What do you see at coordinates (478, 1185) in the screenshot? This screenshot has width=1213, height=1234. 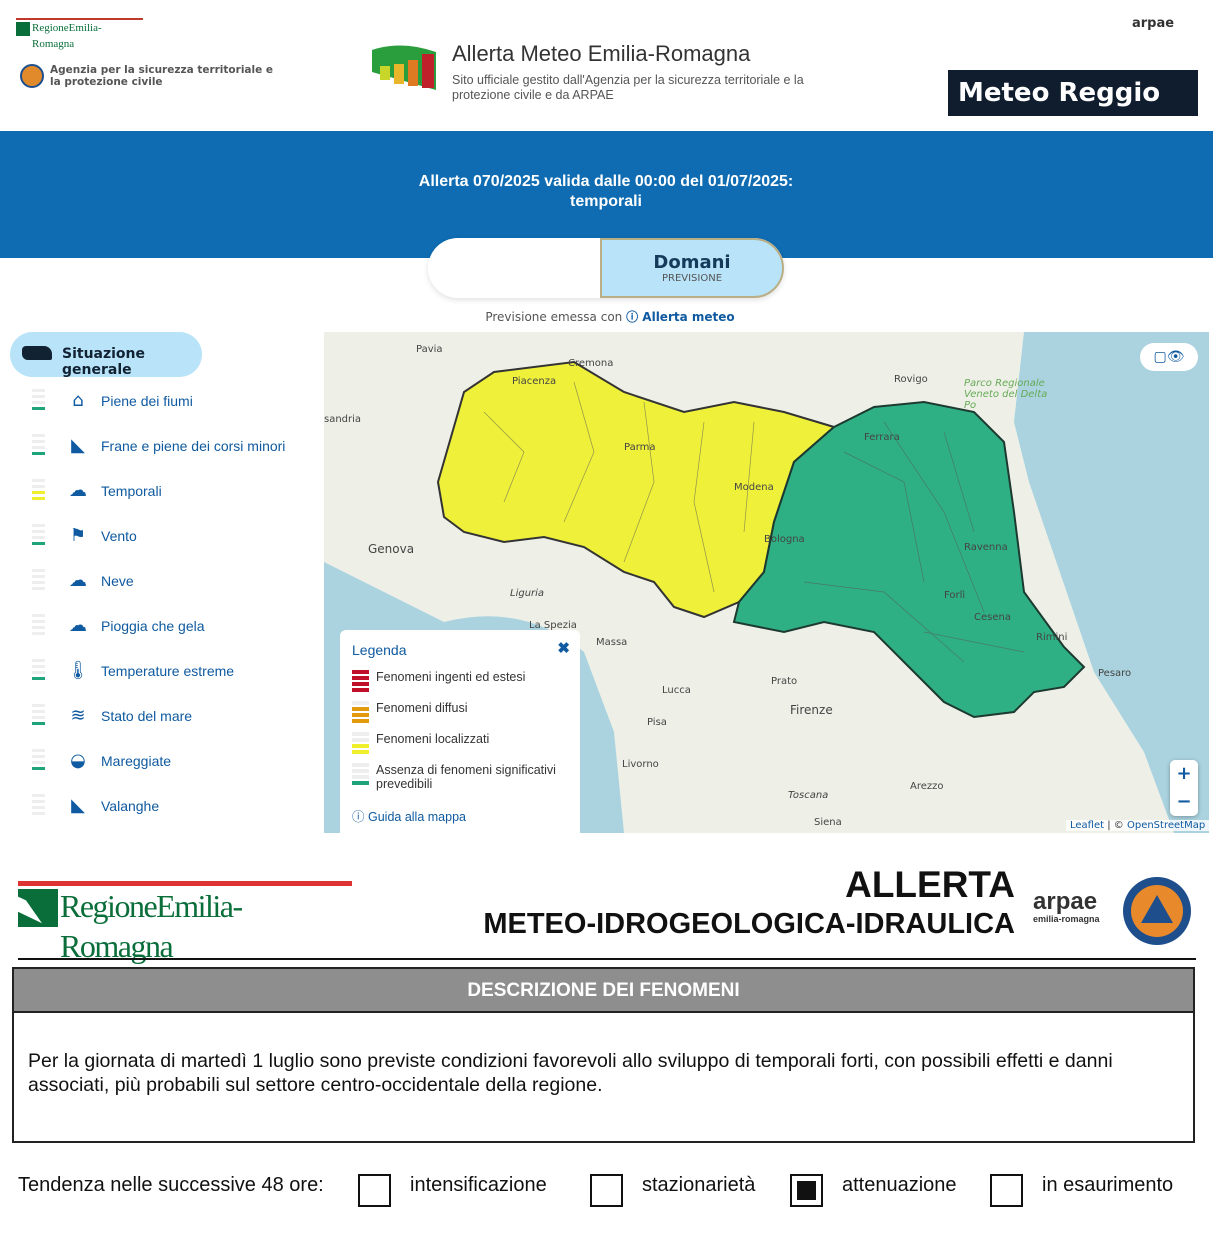 I see `trend-option-label: intensificazione` at bounding box center [478, 1185].